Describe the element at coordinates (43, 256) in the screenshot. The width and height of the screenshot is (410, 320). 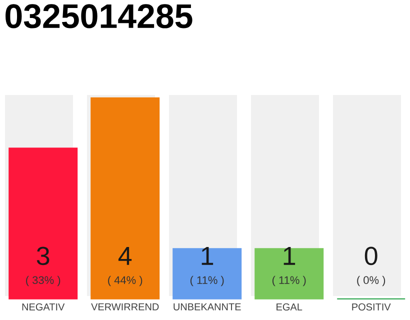
I see `data-label: 3` at that location.